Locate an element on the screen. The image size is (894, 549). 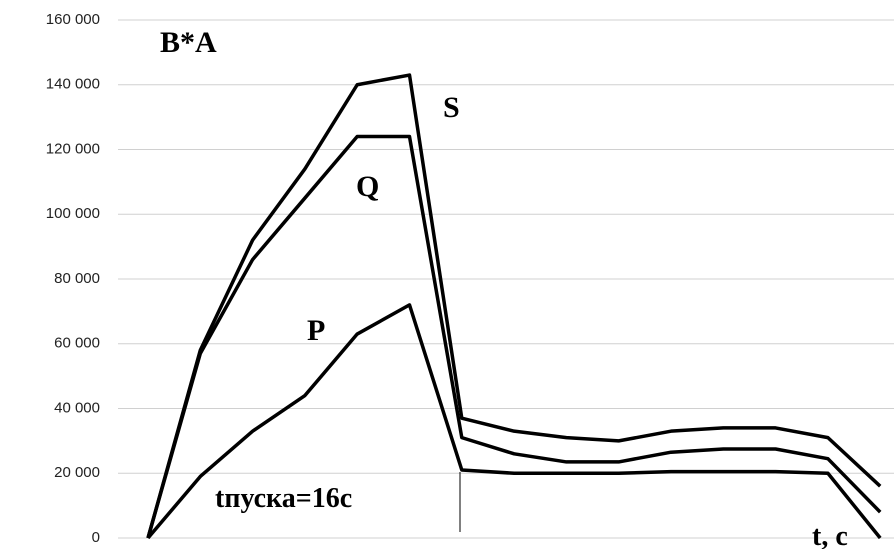
x-axis-title: t, c is located at coordinates (830, 535).